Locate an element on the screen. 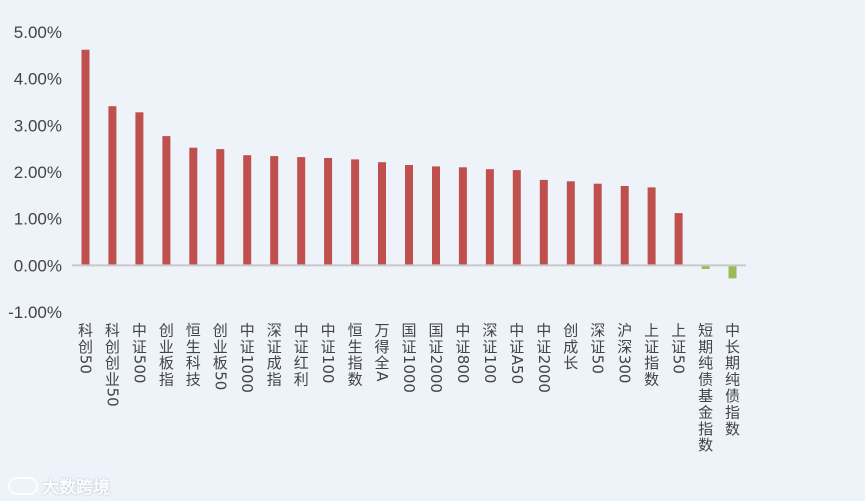 The image size is (865, 501). y-tick-label: 3.00% is located at coordinates (38, 125).